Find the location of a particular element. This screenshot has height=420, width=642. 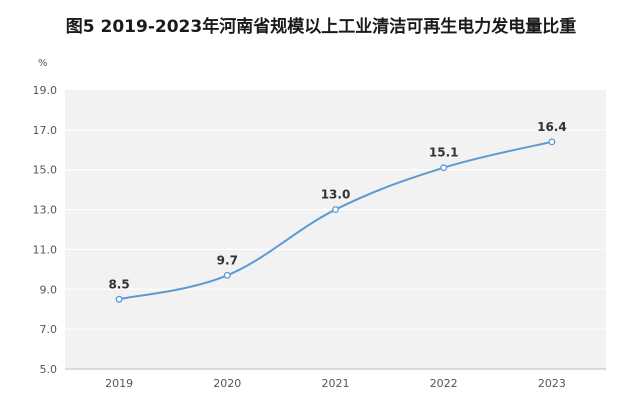

y-tick-label: 19.0 is located at coordinates (45, 90).